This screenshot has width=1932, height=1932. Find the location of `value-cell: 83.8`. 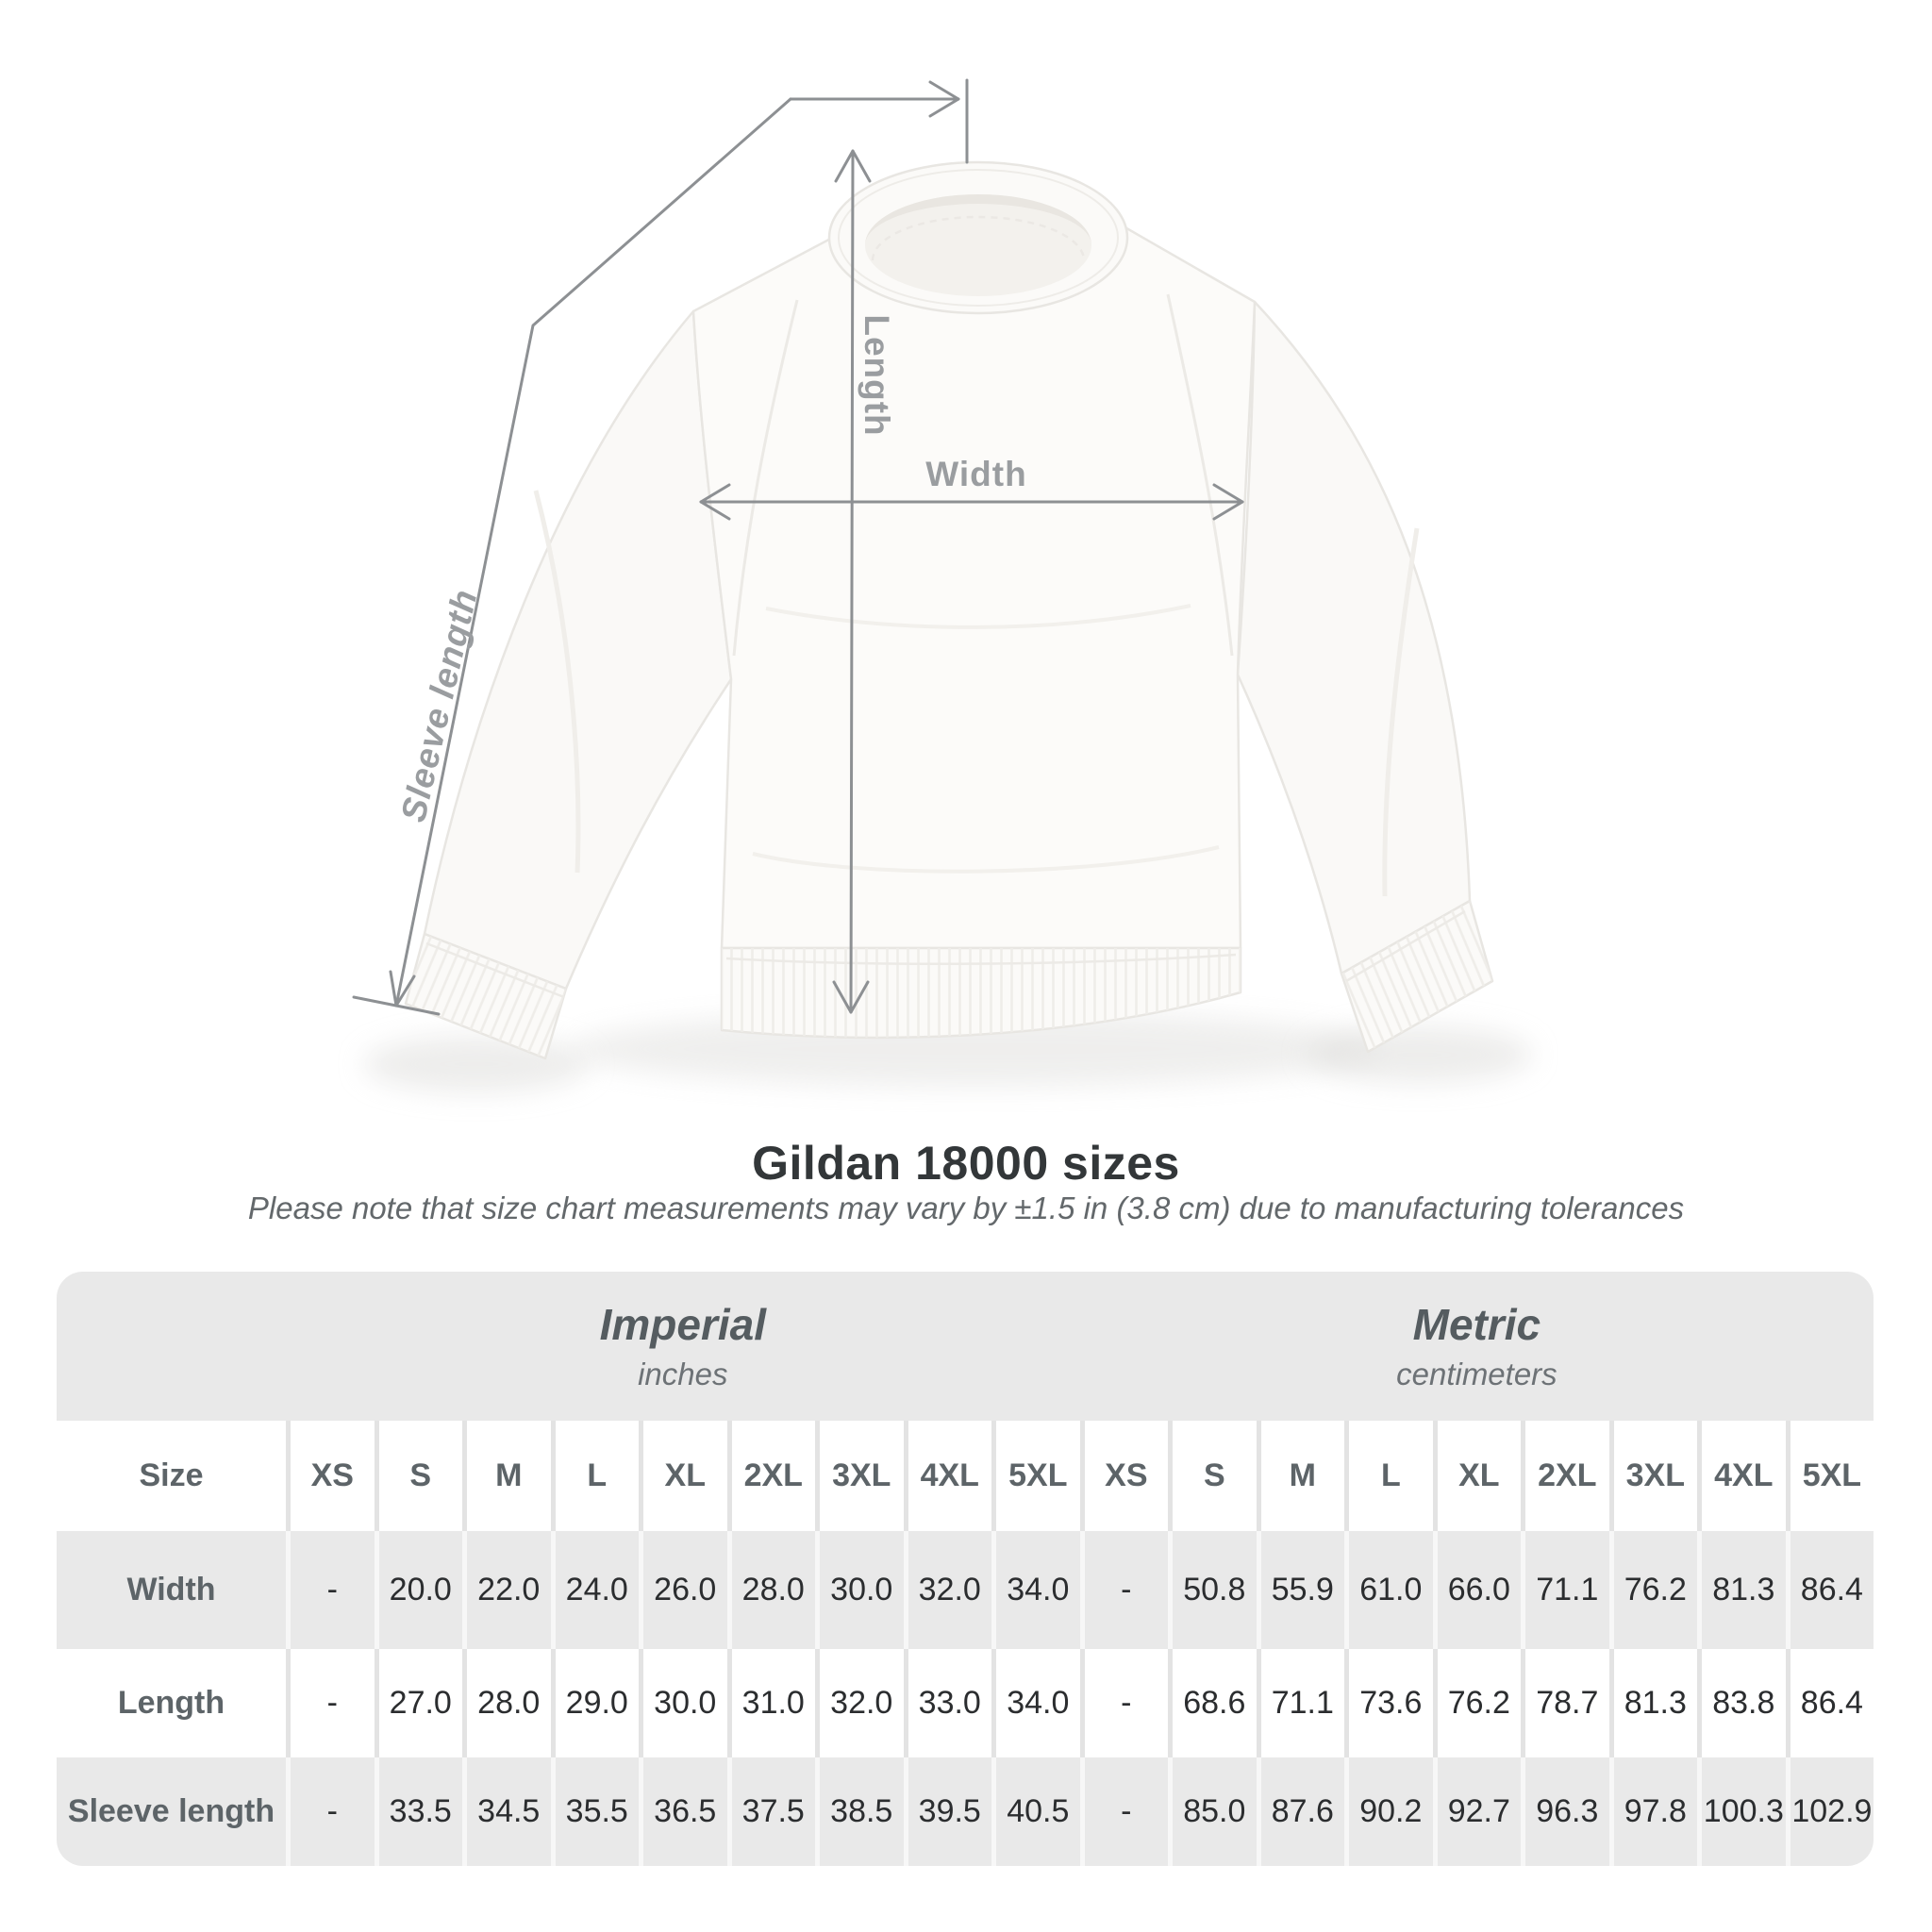

value-cell: 83.8 is located at coordinates (1741, 1703).